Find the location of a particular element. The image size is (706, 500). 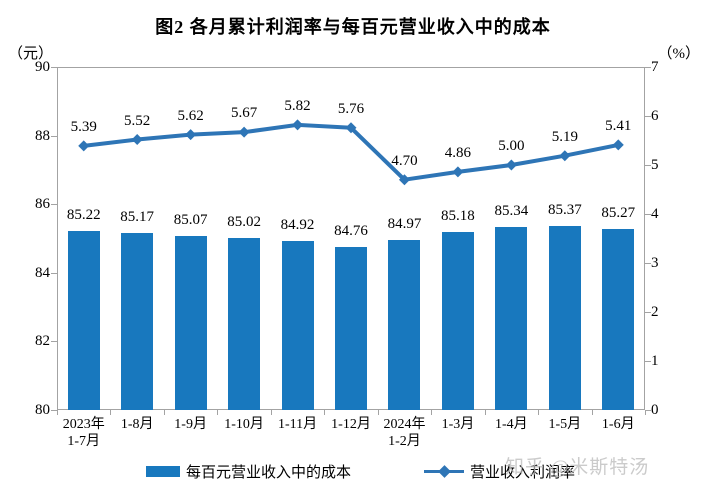

x-axis-category-label: 1-9月 is located at coordinates (190, 424).